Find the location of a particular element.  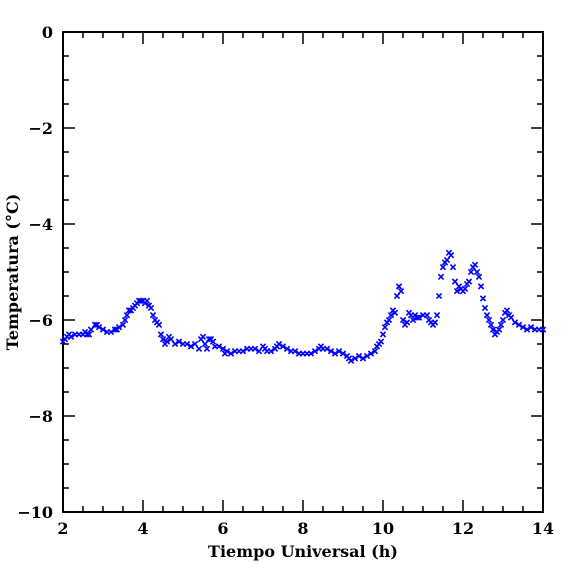

x-tick-label: 14 is located at coordinates (543, 528).